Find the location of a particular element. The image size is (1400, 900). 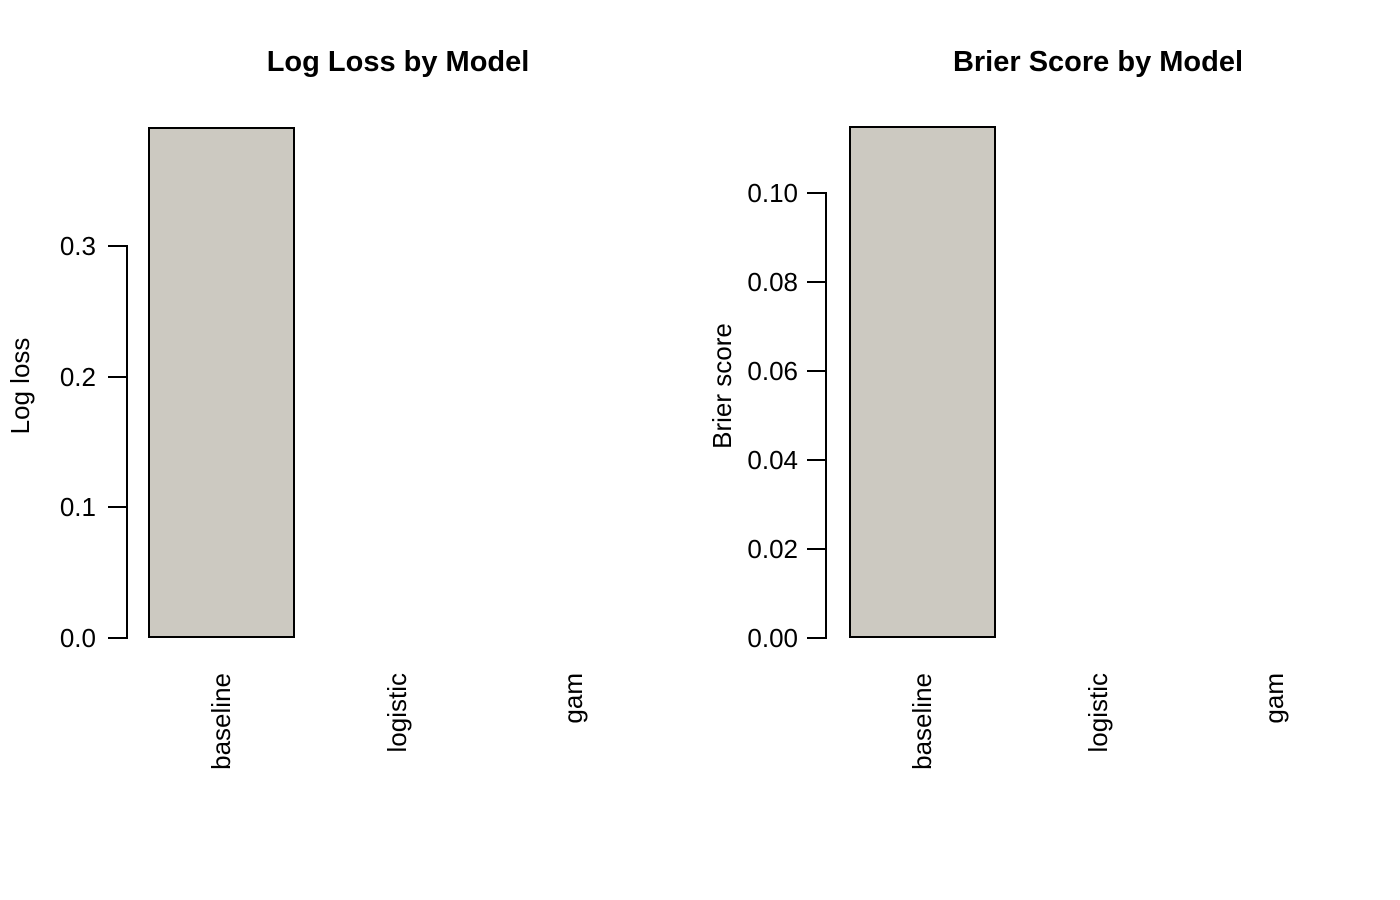

y-axis-tick-label: 0.00 is located at coordinates (772, 638).